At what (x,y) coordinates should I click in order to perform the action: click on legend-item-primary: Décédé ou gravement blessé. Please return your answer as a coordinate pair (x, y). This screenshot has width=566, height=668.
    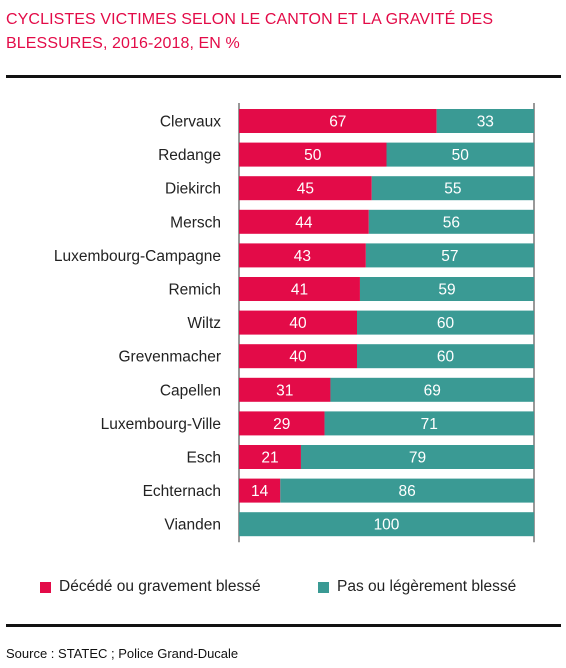
    Looking at the image, I should click on (150, 587).